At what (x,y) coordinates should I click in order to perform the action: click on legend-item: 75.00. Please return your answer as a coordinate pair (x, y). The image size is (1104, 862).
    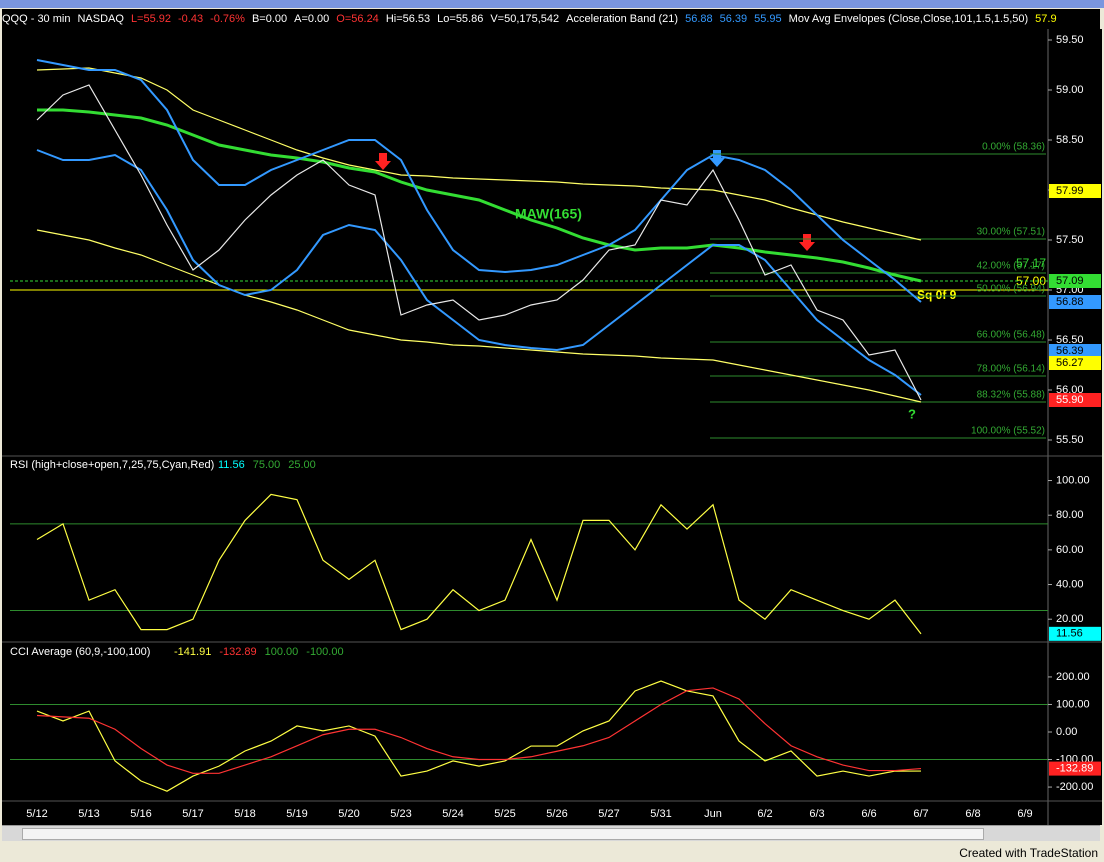
    Looking at the image, I should click on (267, 465).